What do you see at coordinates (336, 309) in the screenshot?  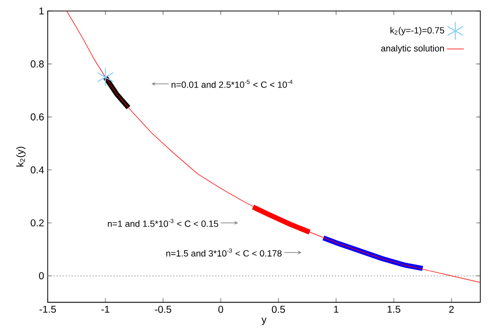 I see `x-tick-label: 1` at bounding box center [336, 309].